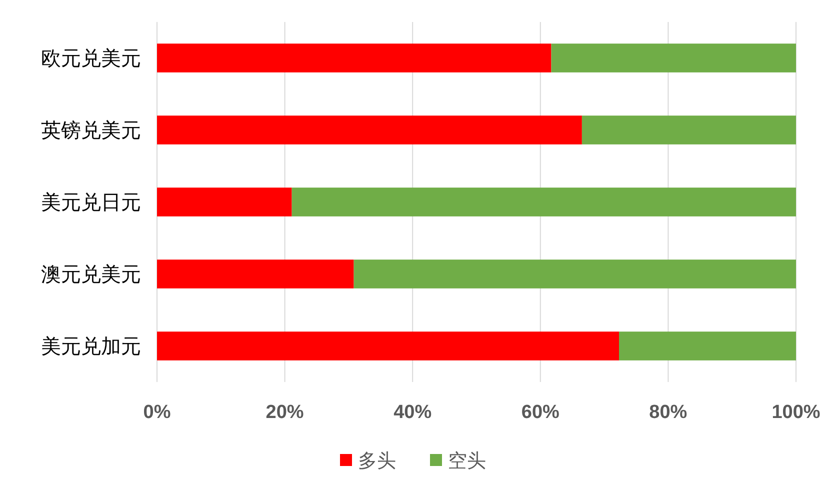 Image resolution: width=831 pixels, height=488 pixels. I want to click on x-tick-label: 0%, so click(157, 412).